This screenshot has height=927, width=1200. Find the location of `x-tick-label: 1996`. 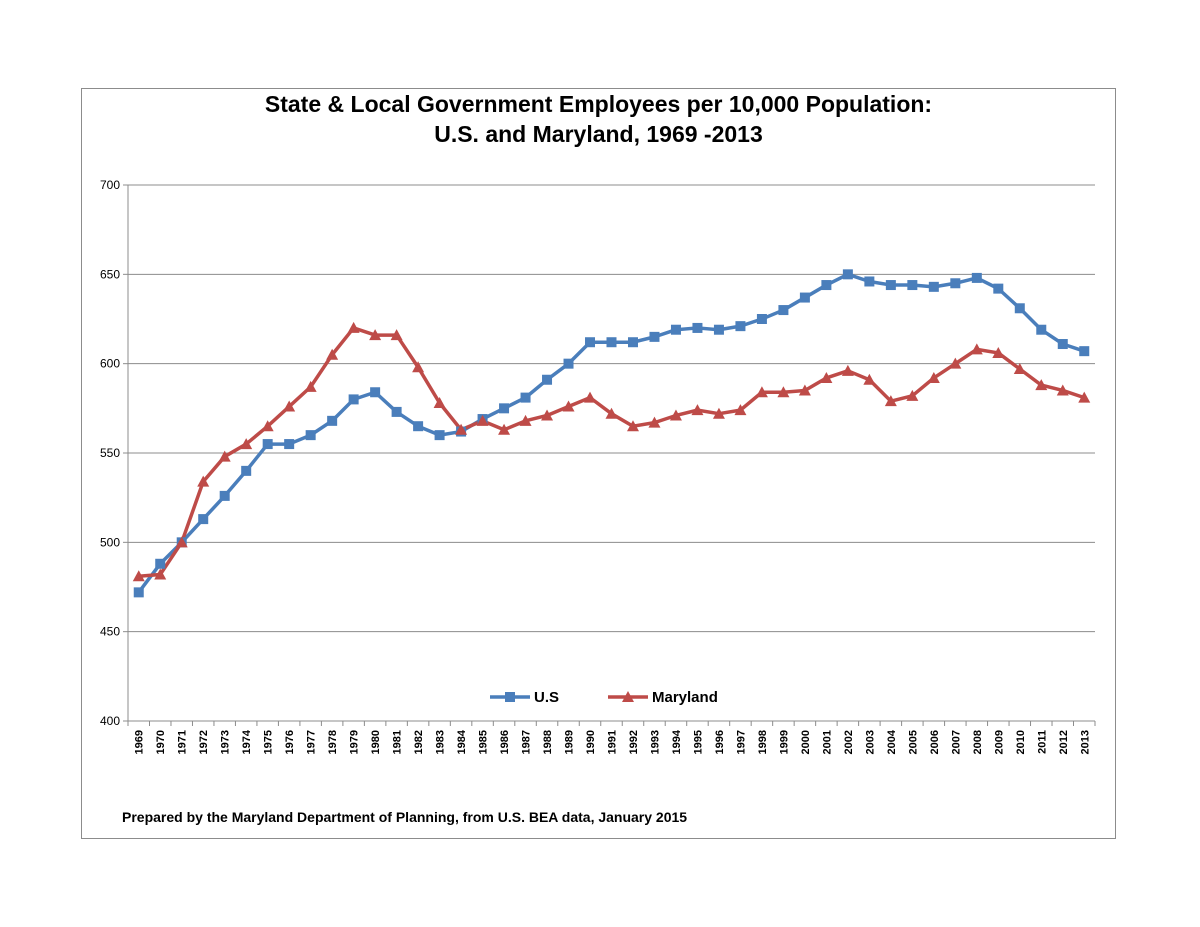

x-tick-label: 1996 is located at coordinates (720, 742).